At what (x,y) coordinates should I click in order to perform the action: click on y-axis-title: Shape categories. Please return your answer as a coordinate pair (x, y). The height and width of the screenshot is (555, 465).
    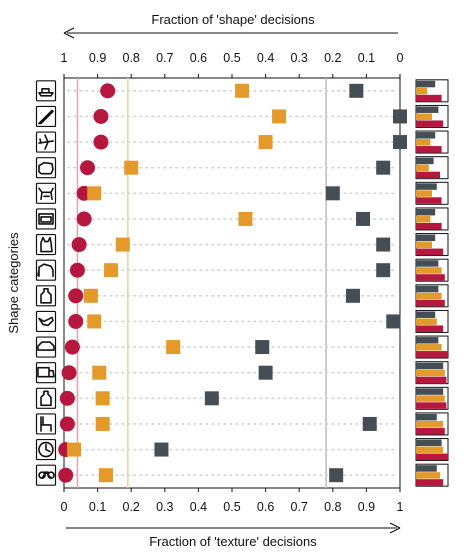
    Looking at the image, I should click on (13, 283).